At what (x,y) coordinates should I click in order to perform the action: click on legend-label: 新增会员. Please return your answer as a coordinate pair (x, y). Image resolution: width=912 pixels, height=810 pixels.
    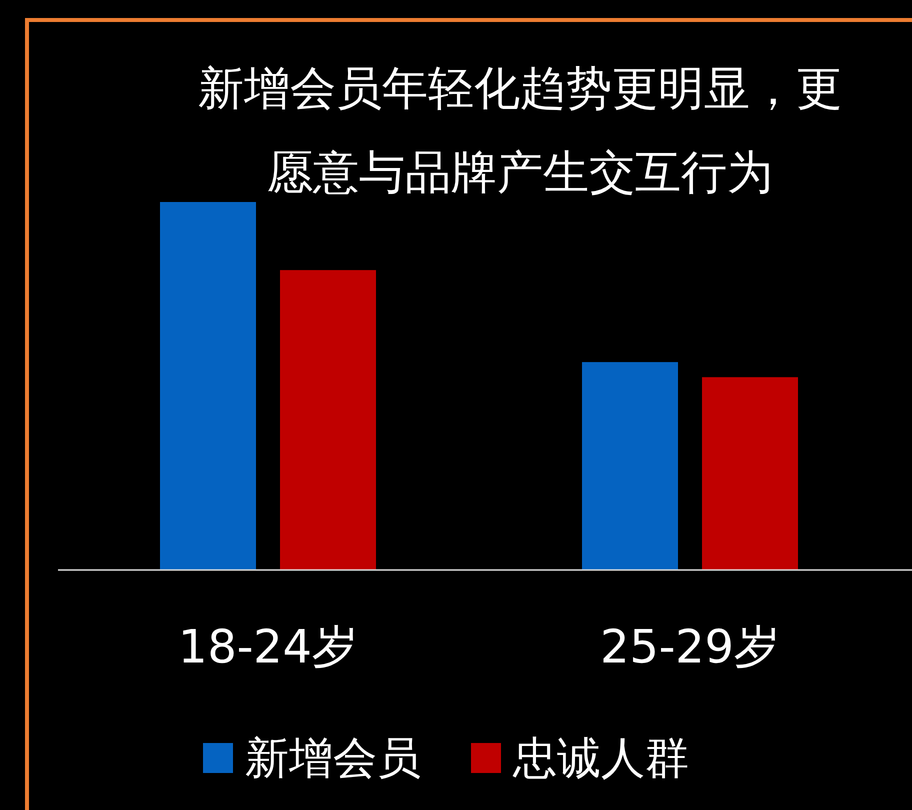
    Looking at the image, I should click on (333, 758).